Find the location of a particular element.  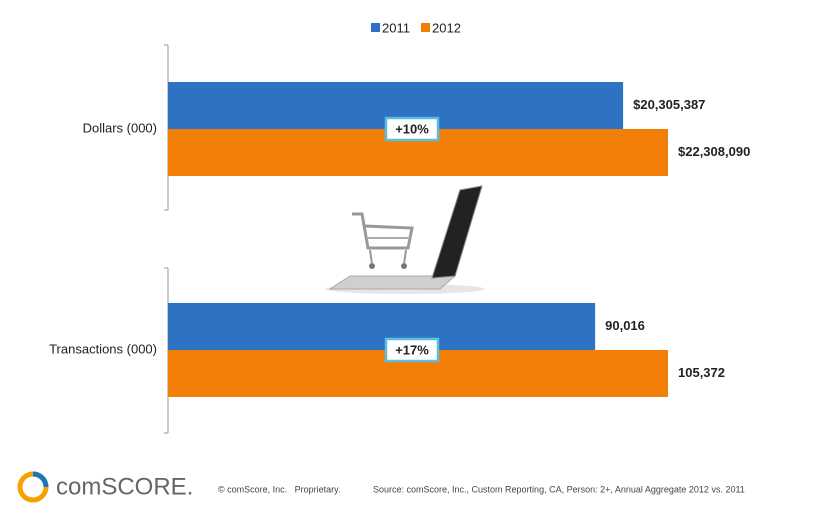

value-label: 90,016 is located at coordinates (625, 325).